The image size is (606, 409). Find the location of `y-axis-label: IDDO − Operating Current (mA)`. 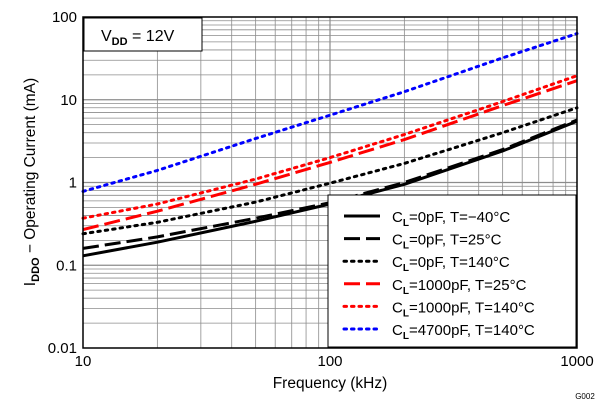

y-axis-label: IDDO − Operating Current (mA) is located at coordinates (32, 182).